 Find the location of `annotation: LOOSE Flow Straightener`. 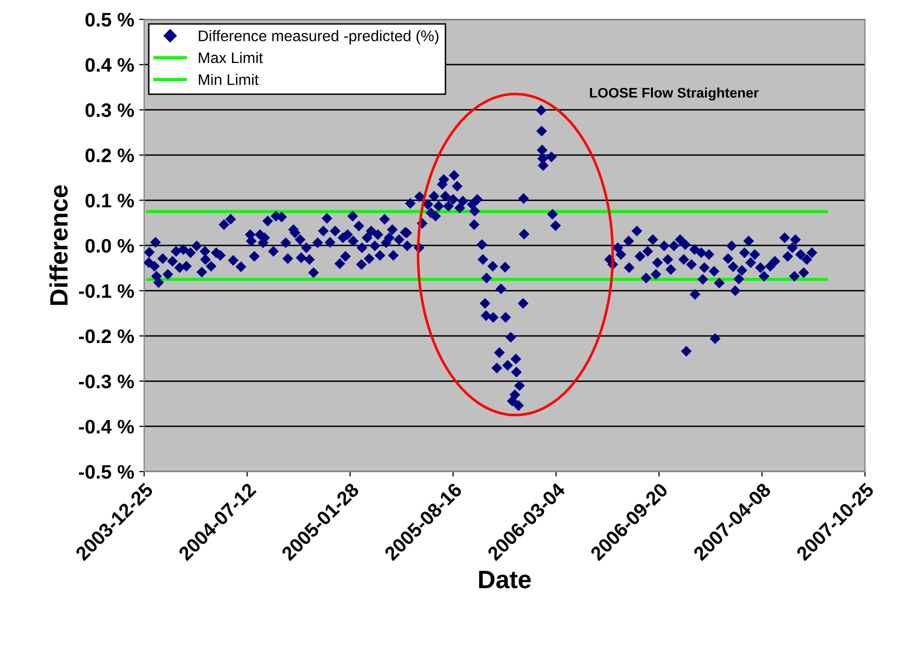

annotation: LOOSE Flow Straightener is located at coordinates (674, 93).